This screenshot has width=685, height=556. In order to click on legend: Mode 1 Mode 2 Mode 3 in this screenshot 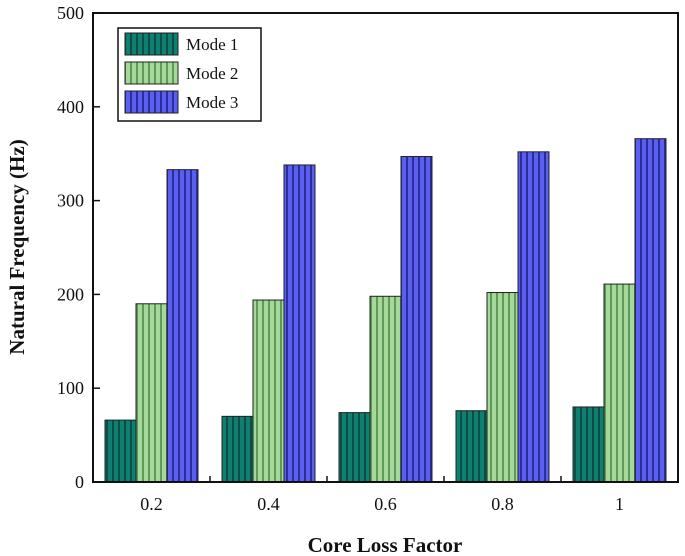, I will do `click(189, 74)`.